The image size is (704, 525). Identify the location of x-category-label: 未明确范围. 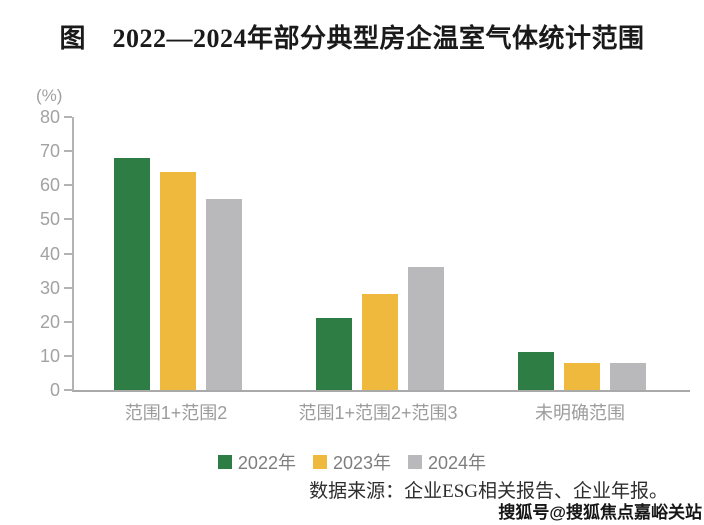
(580, 413).